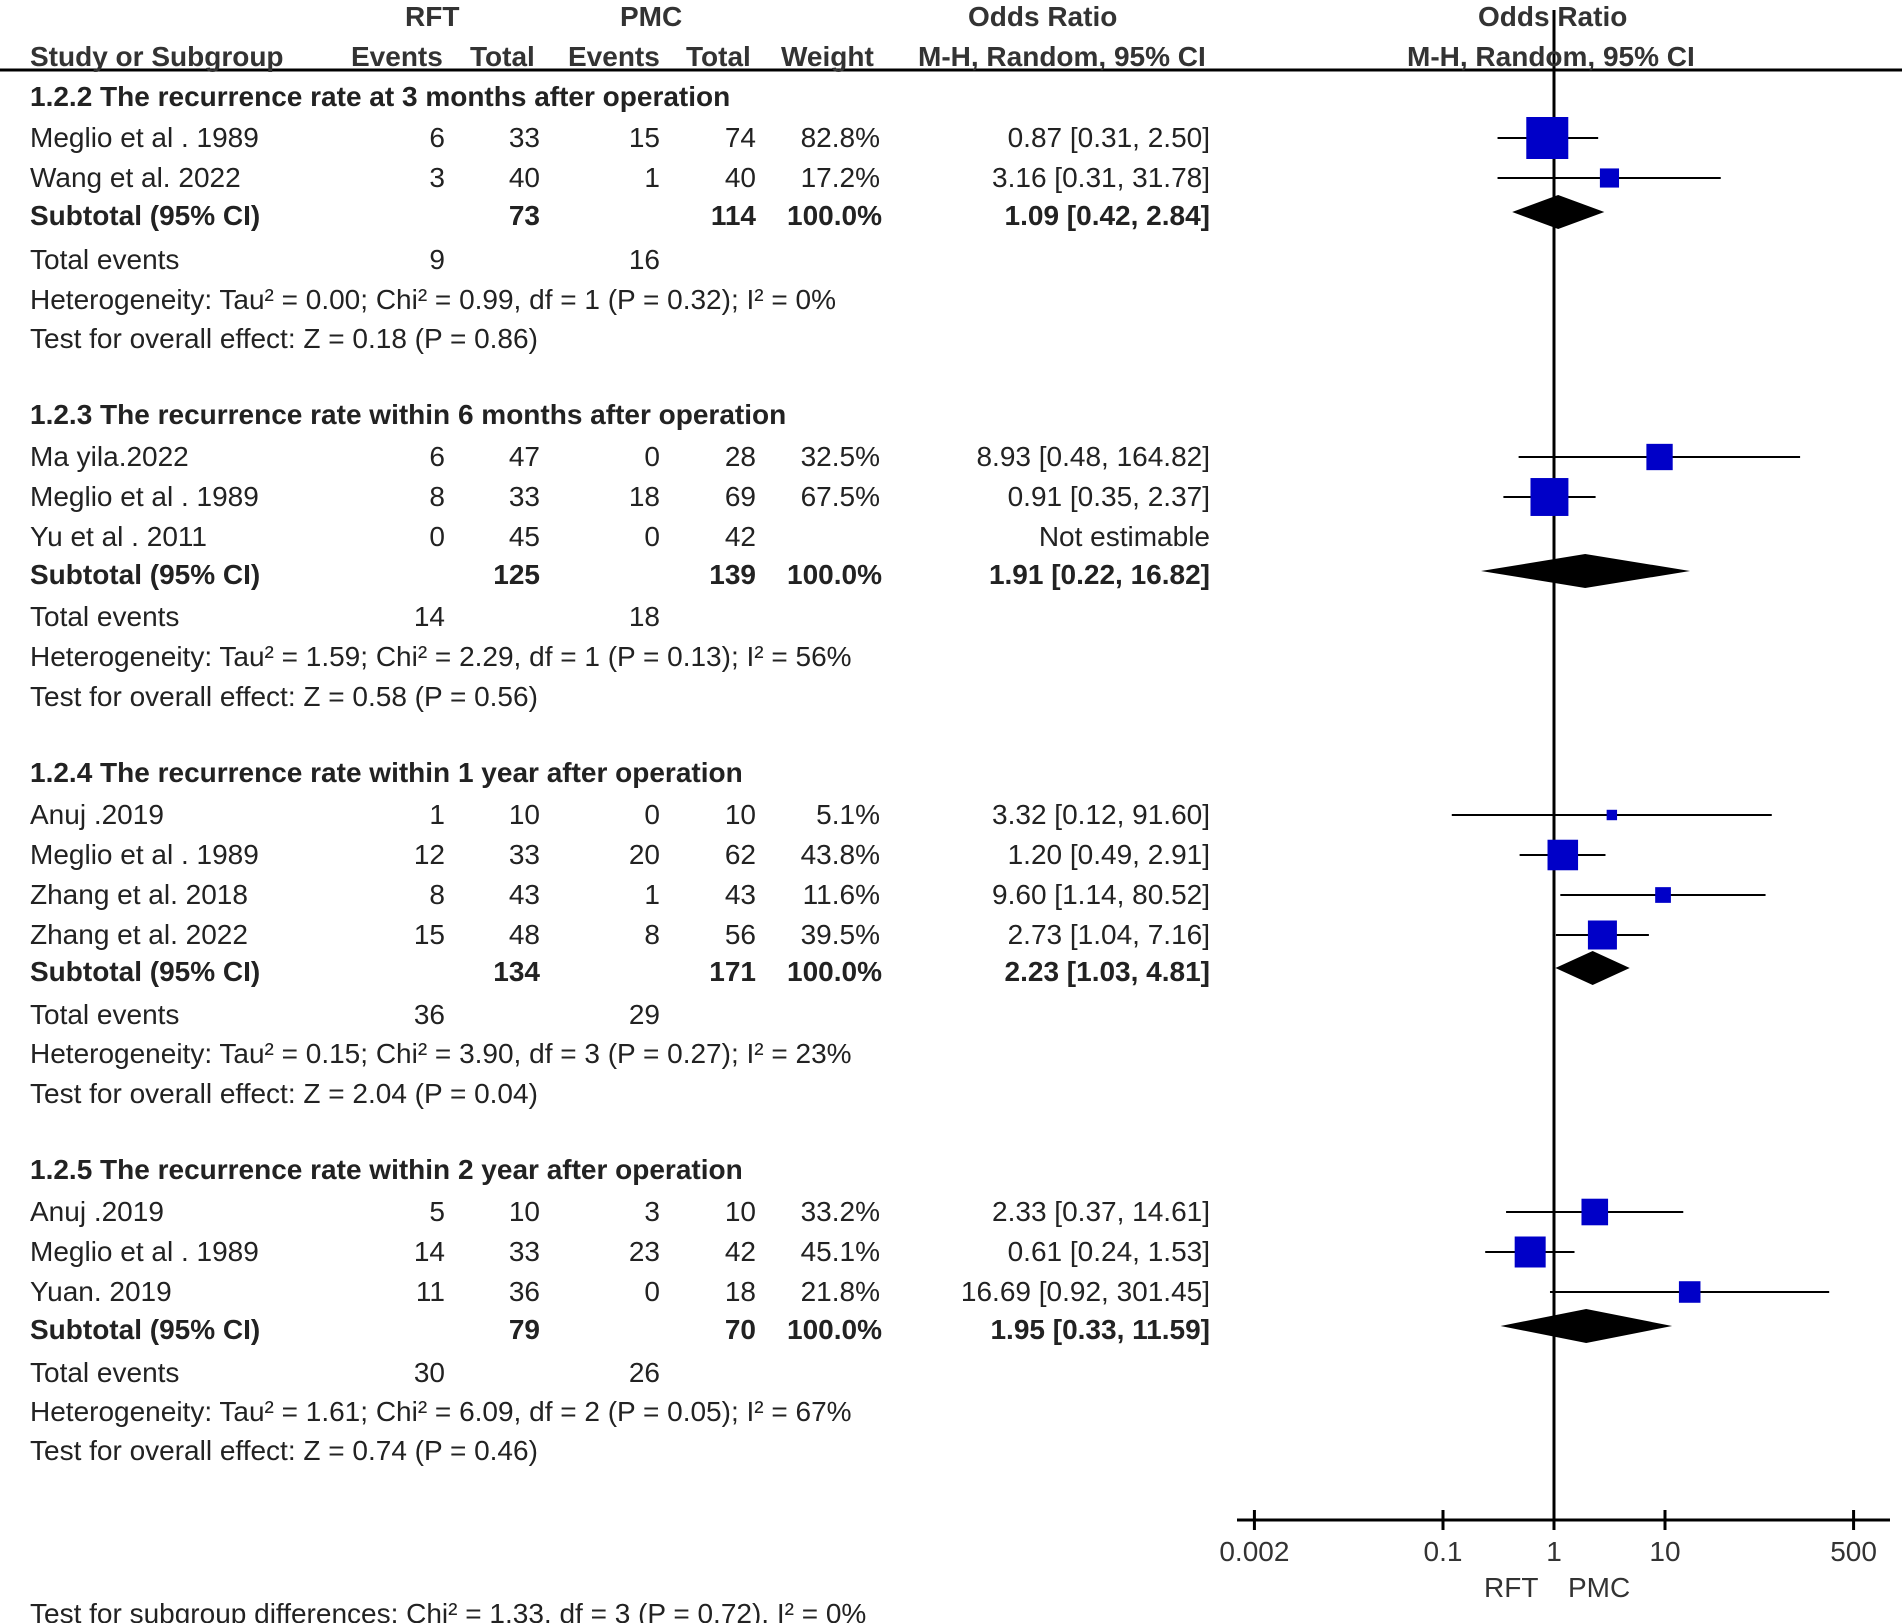 The image size is (1902, 1623). What do you see at coordinates (740, 934) in the screenshot?
I see `pmc-total: 56` at bounding box center [740, 934].